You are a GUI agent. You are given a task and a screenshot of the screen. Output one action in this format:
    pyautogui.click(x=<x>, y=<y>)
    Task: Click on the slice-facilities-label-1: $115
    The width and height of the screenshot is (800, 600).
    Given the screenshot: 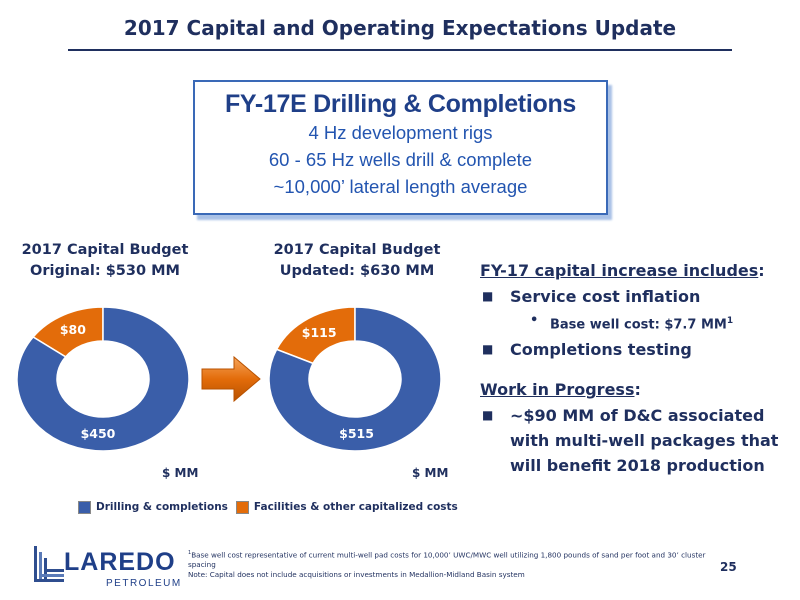 What is the action you would take?
    pyautogui.click(x=319, y=332)
    